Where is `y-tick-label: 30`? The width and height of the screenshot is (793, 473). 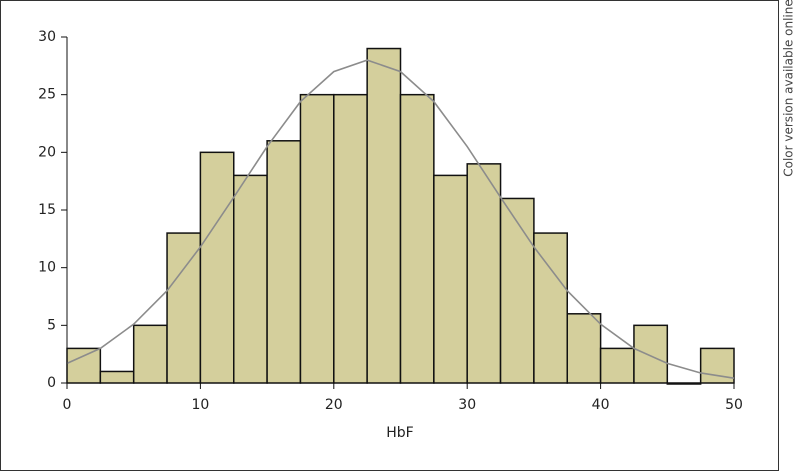 y-tick-label: 30 is located at coordinates (47, 37).